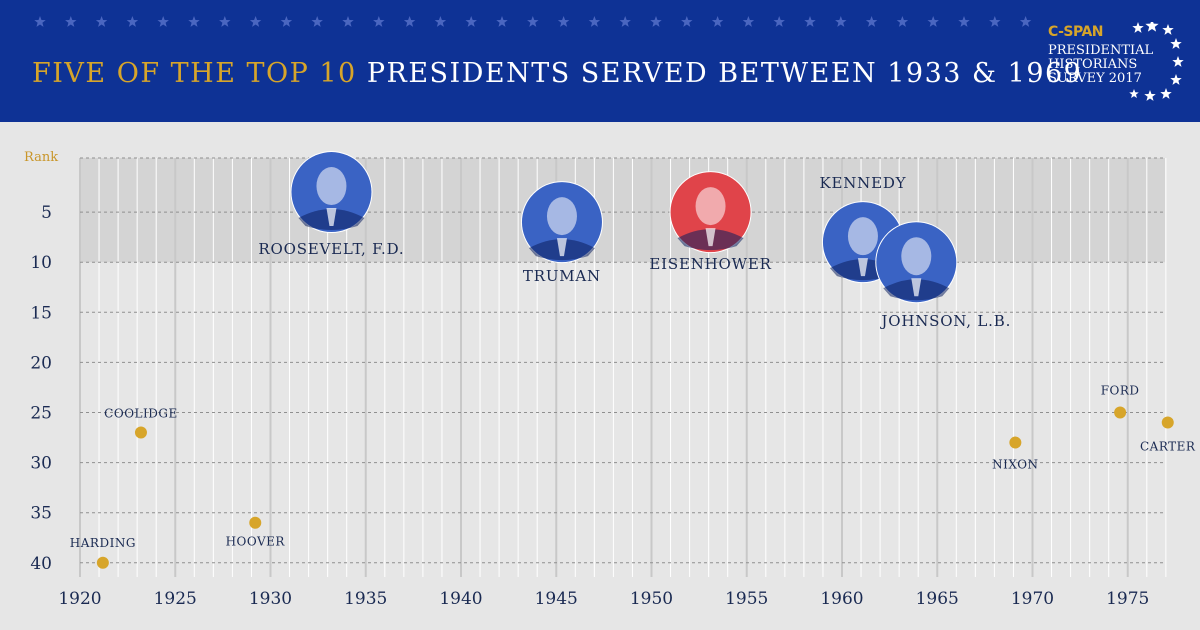 This screenshot has height=630, width=1200. What do you see at coordinates (1015, 465) in the screenshot?
I see `president-label: NIXON` at bounding box center [1015, 465].